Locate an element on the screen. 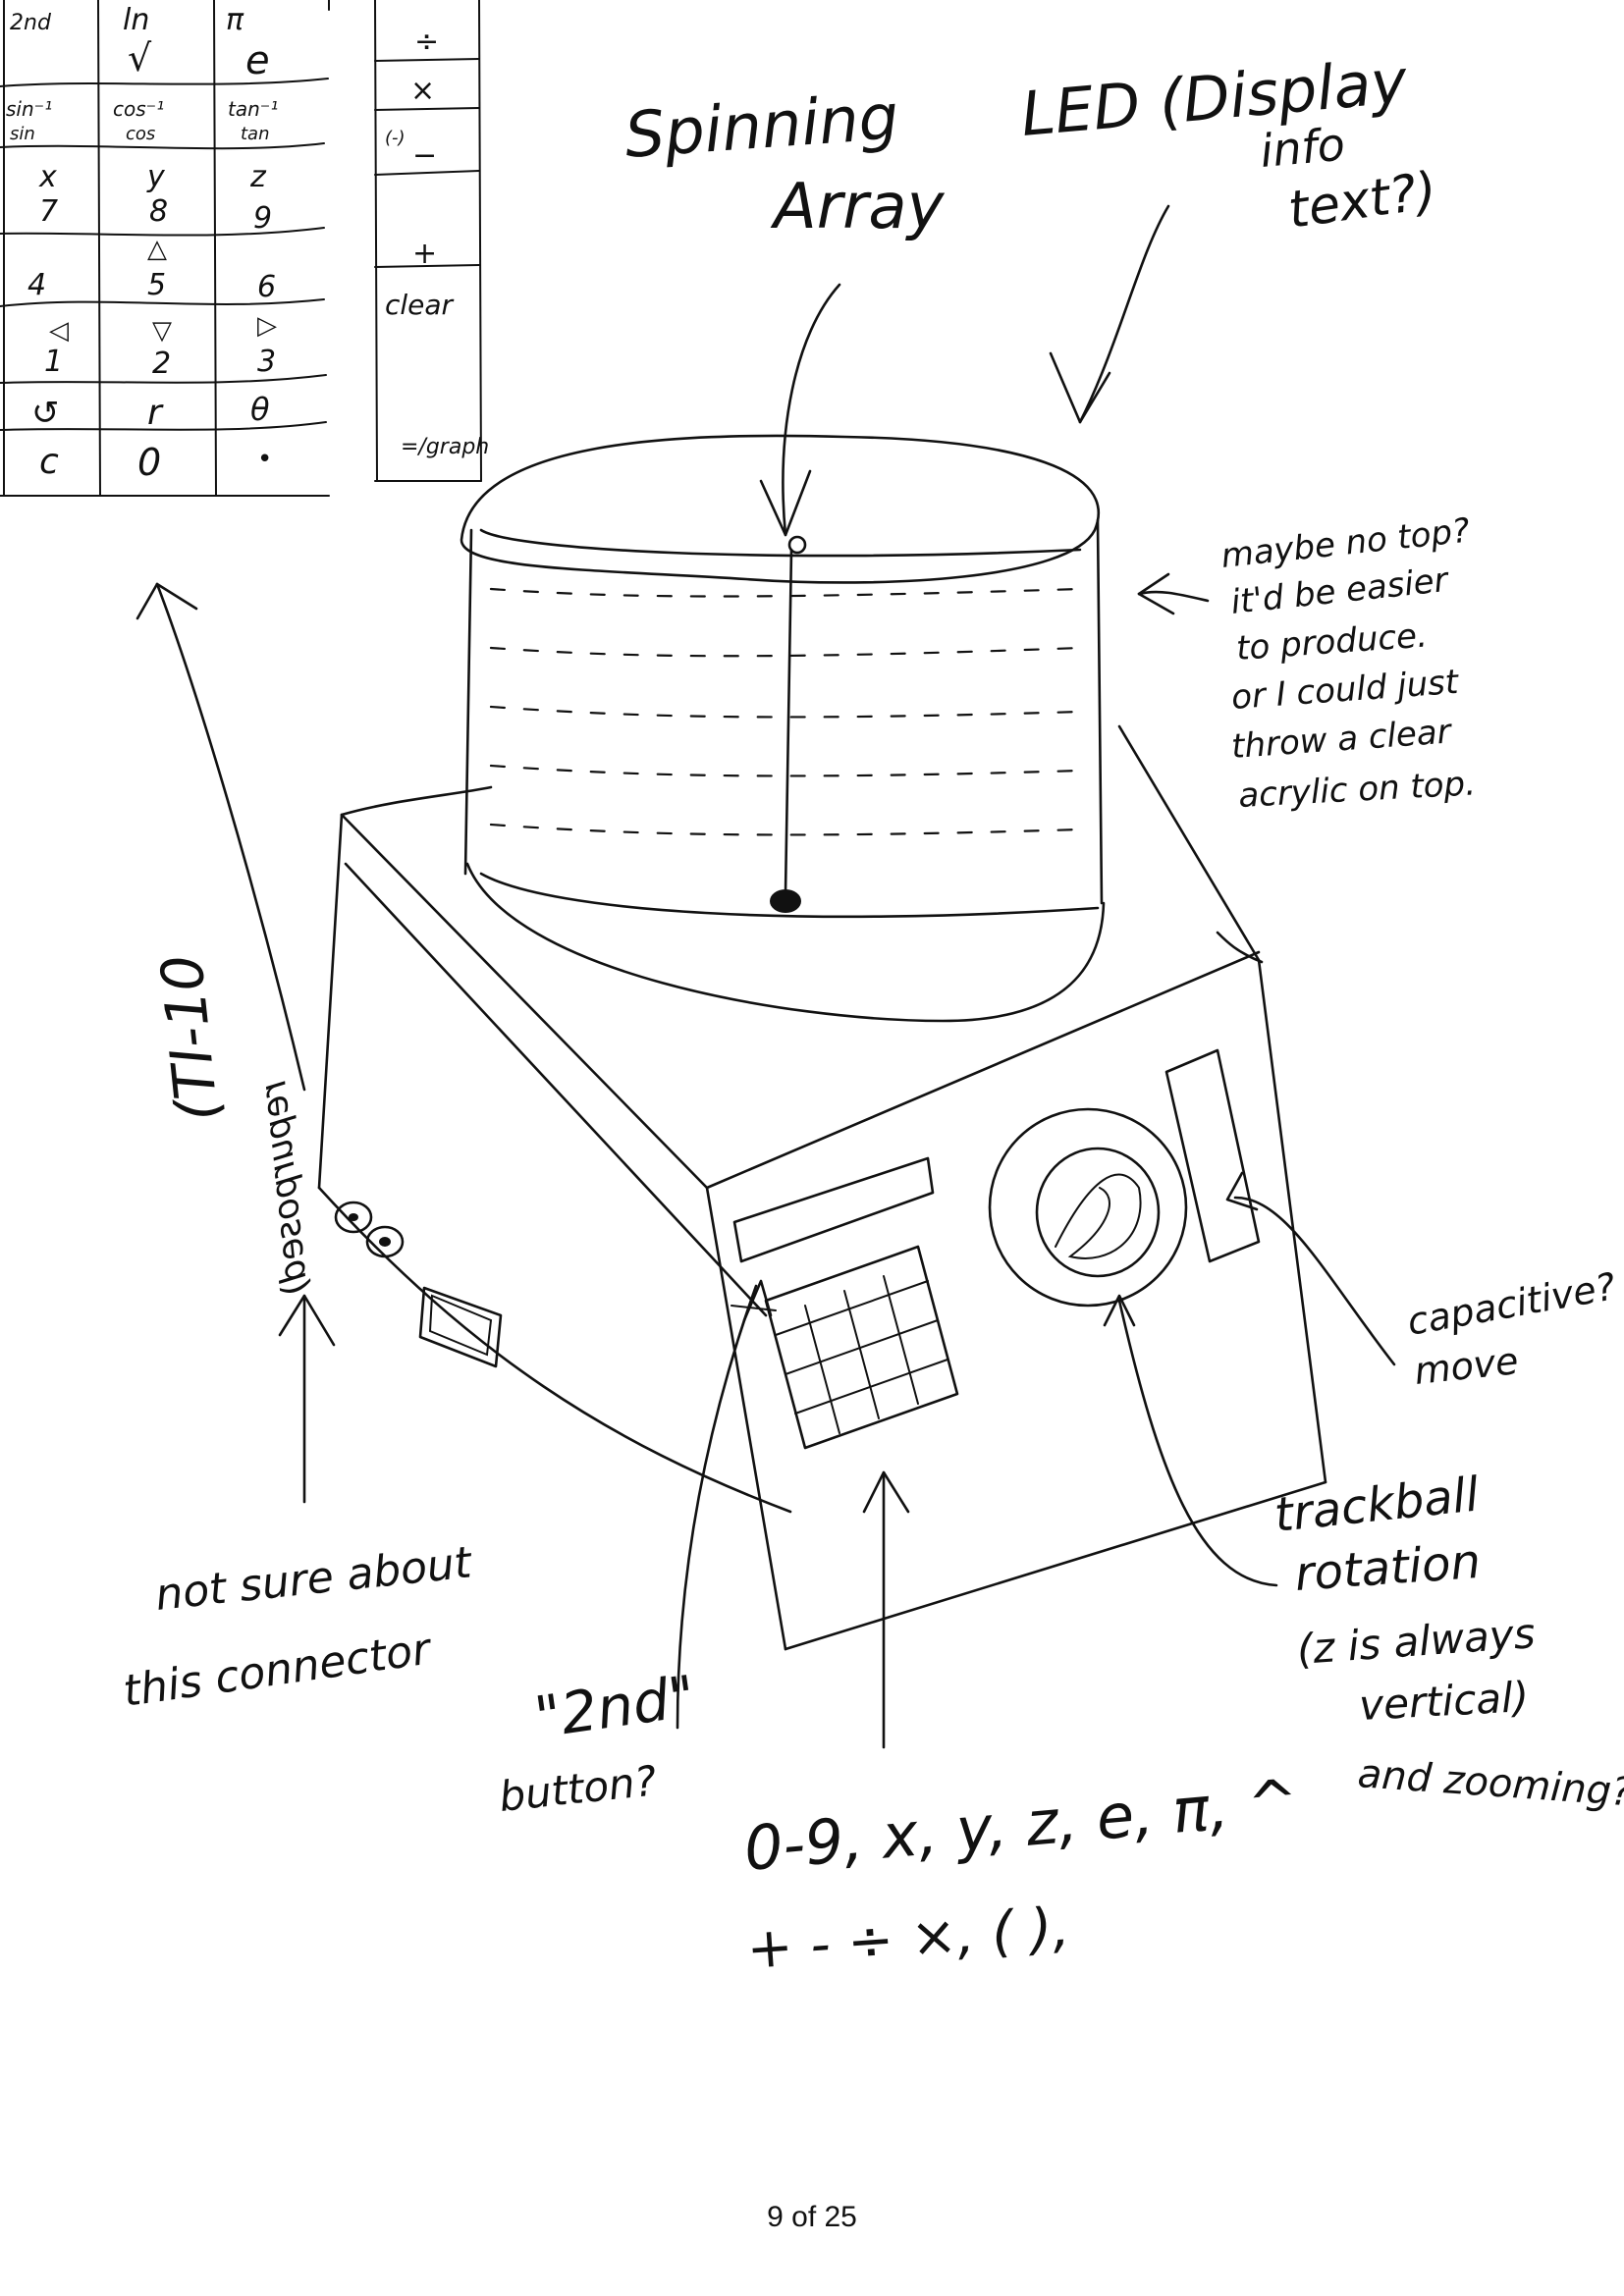  arrow-capacitive is located at coordinates (1314, 1281).